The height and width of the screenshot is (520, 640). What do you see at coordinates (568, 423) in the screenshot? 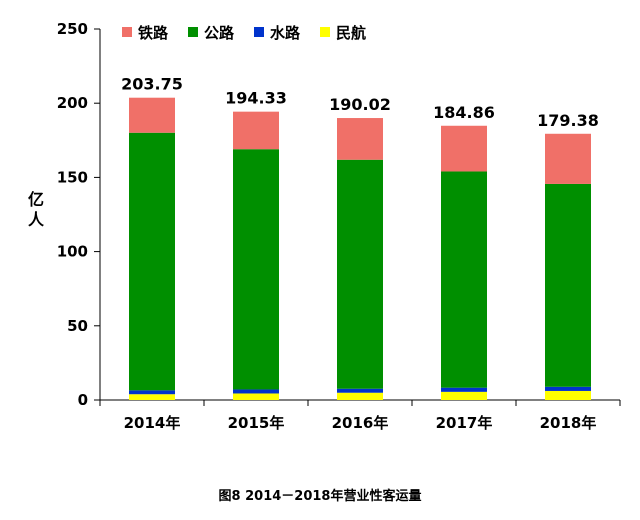
I see `x-tick-label: 2018年` at bounding box center [568, 423].